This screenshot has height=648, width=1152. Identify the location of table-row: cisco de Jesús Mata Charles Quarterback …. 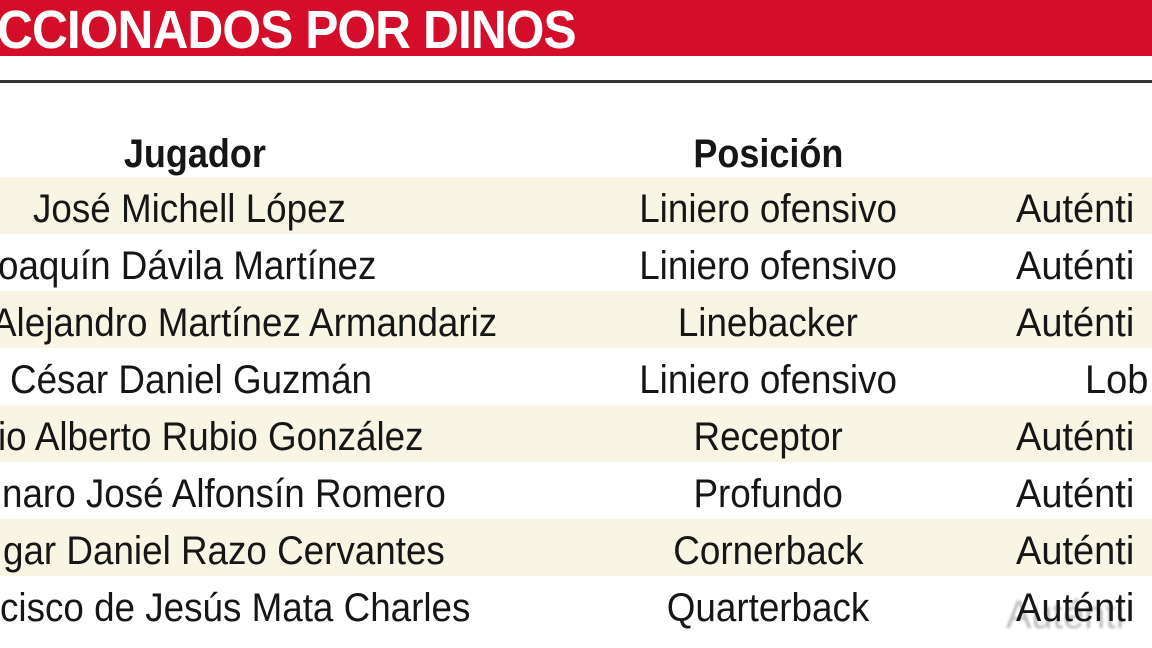
(576, 606).